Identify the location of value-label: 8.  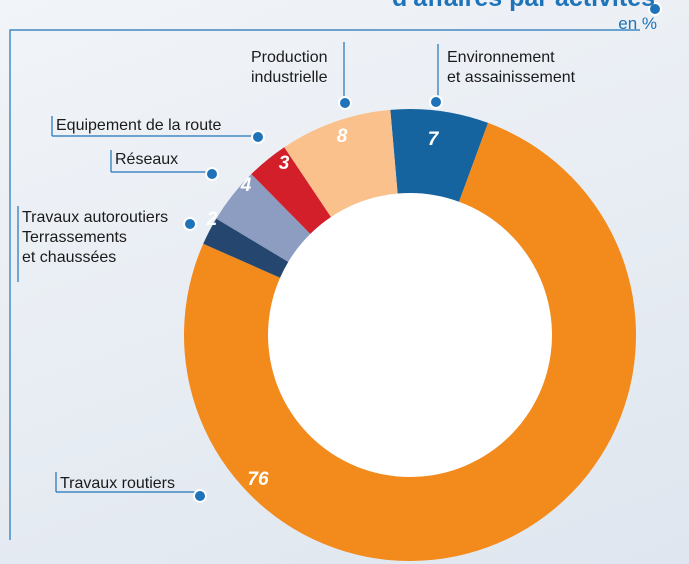
(342, 136).